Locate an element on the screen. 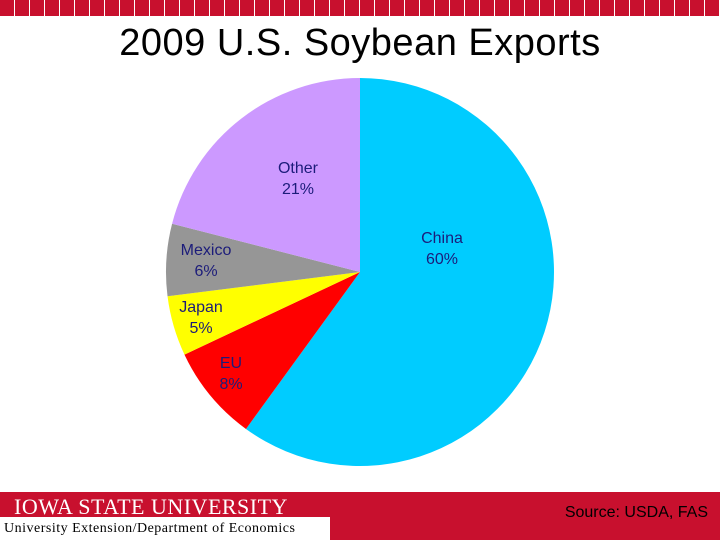  pie-slice-other is located at coordinates (266, 175).